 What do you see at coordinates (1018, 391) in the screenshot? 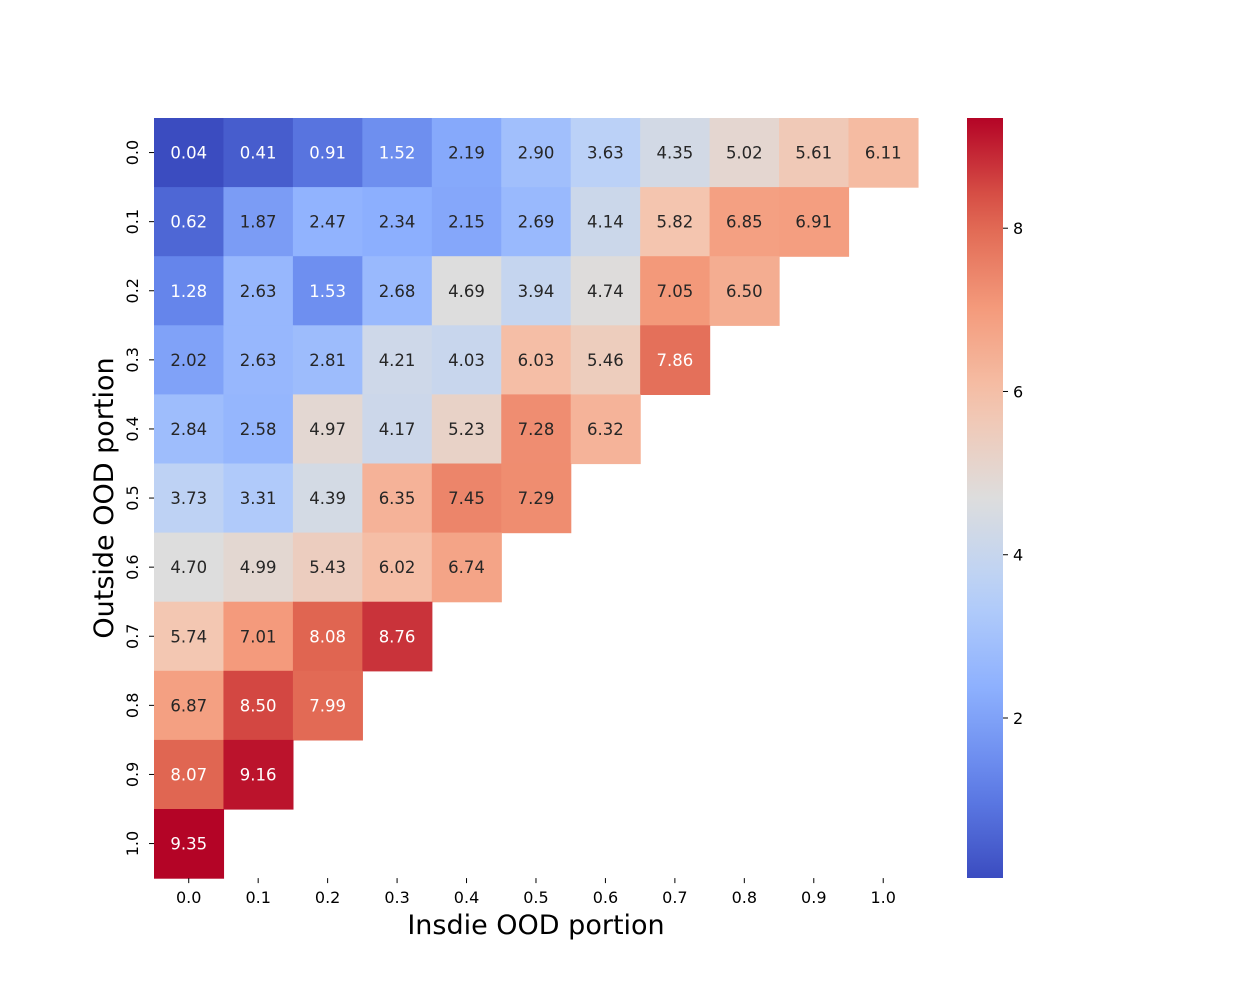
I see `colorbar-tick-label: 6` at bounding box center [1018, 391].